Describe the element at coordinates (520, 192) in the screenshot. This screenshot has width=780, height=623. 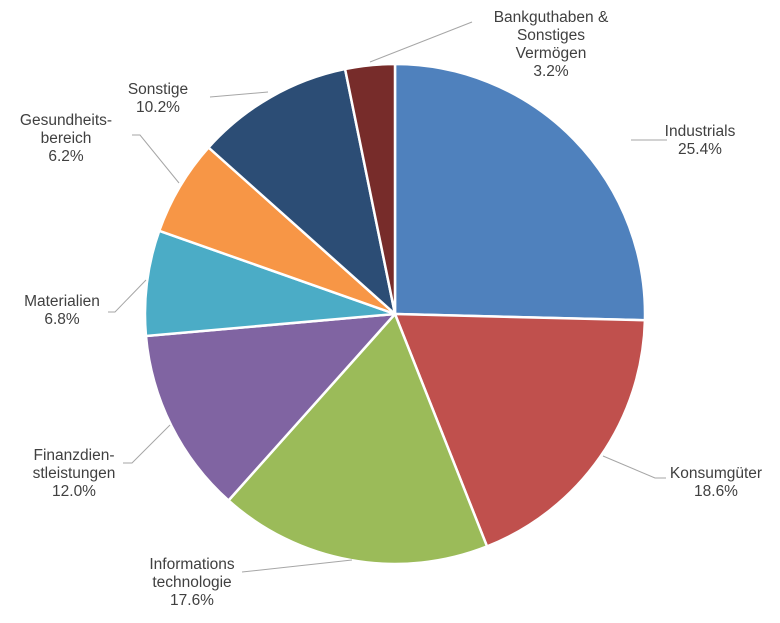
I see `pie-slice-industrials` at that location.